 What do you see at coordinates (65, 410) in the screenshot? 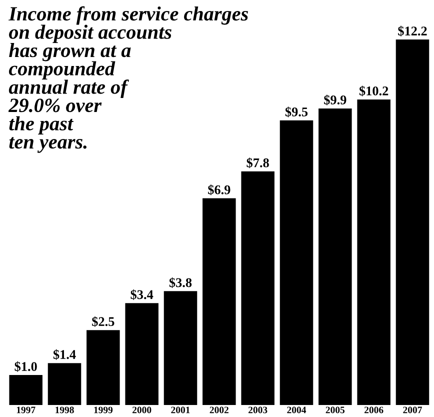
I see `x-tick-label: 1998` at bounding box center [65, 410].